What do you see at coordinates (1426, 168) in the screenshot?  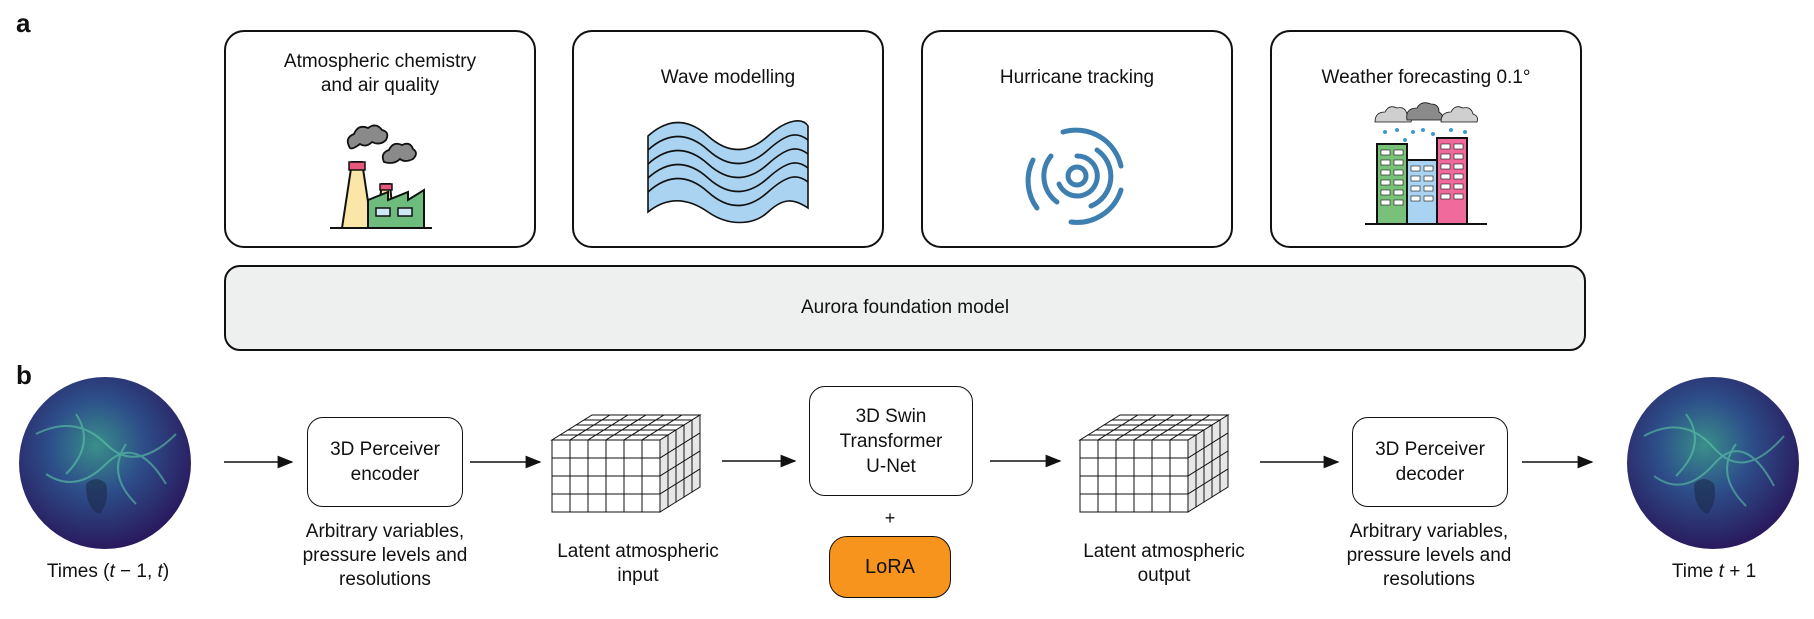 I see `city-rain-icon` at bounding box center [1426, 168].